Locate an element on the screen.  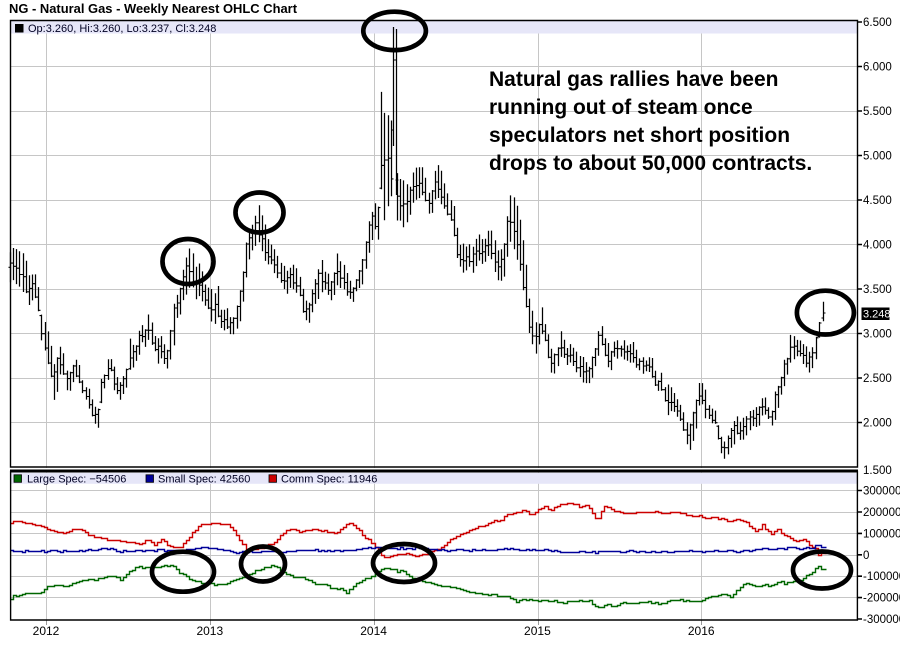
svg-text: 2014 is located at coordinates (373, 631).